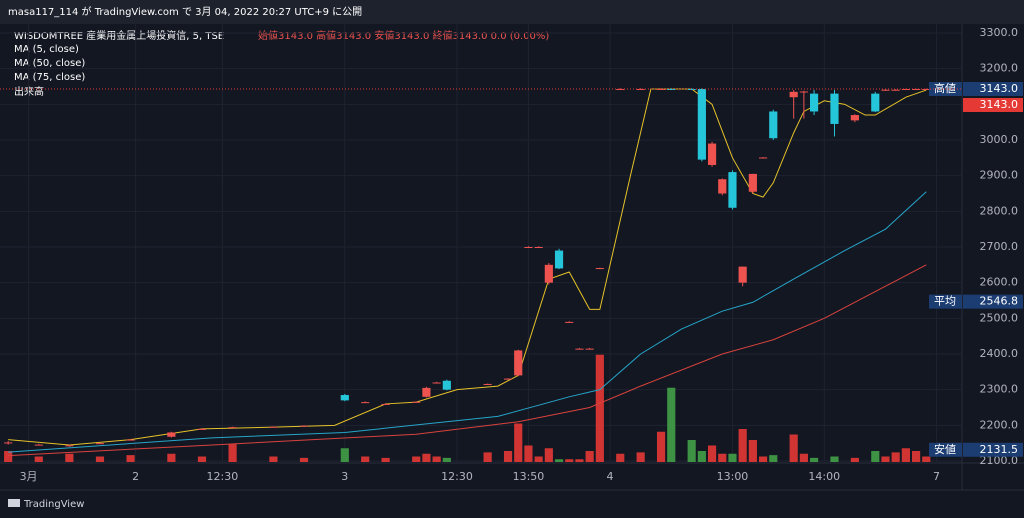 This screenshot has width=1024, height=518. Describe the element at coordinates (29, 476) in the screenshot. I see `x-tick-label: 3月` at that location.